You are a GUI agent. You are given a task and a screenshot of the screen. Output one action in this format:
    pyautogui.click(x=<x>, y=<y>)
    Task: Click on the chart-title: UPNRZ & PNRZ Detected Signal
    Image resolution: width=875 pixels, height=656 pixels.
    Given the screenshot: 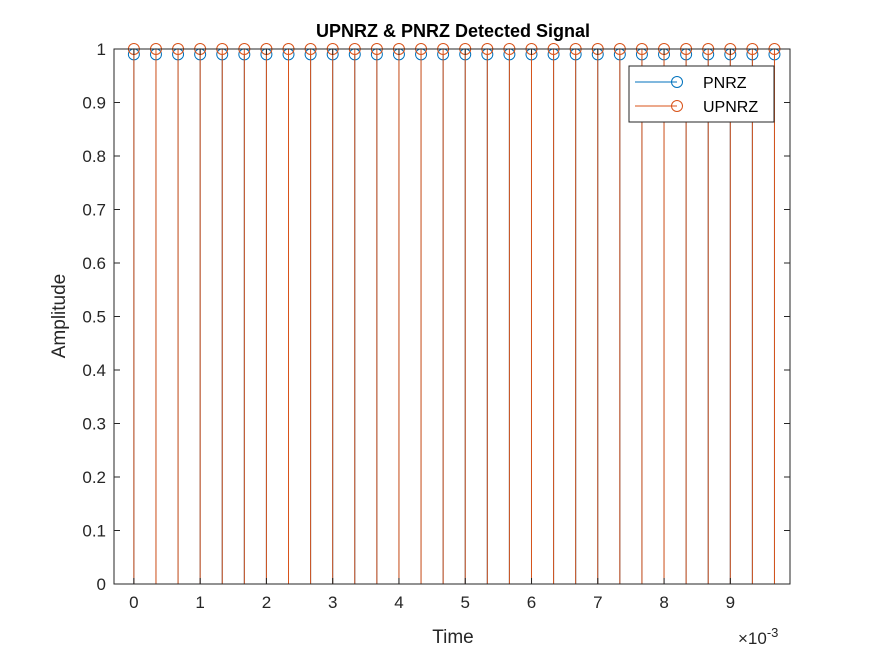 What is the action you would take?
    pyautogui.click(x=453, y=31)
    